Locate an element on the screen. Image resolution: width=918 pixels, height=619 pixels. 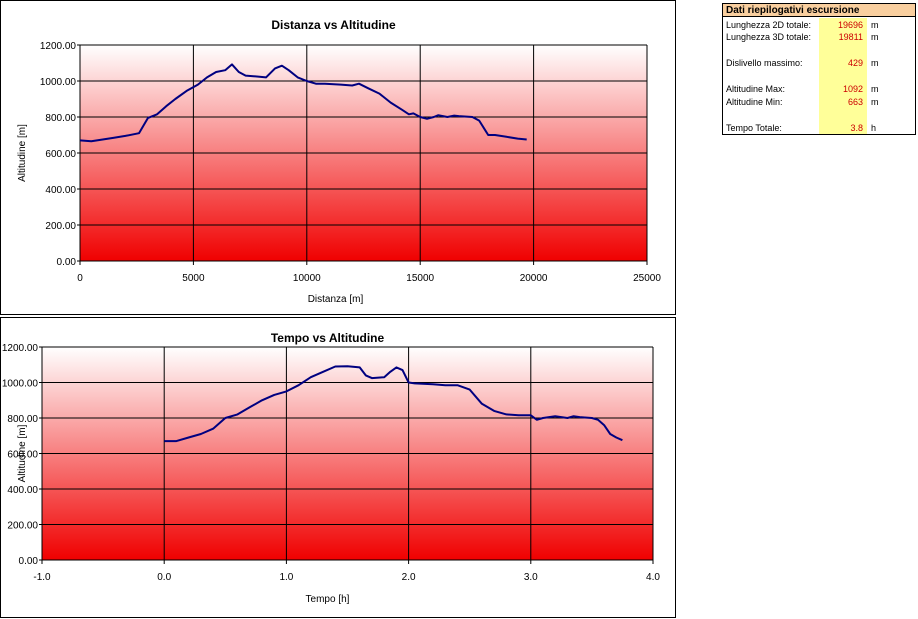
summary-label: Lunghezza 3D totale: is located at coordinates (769, 37).